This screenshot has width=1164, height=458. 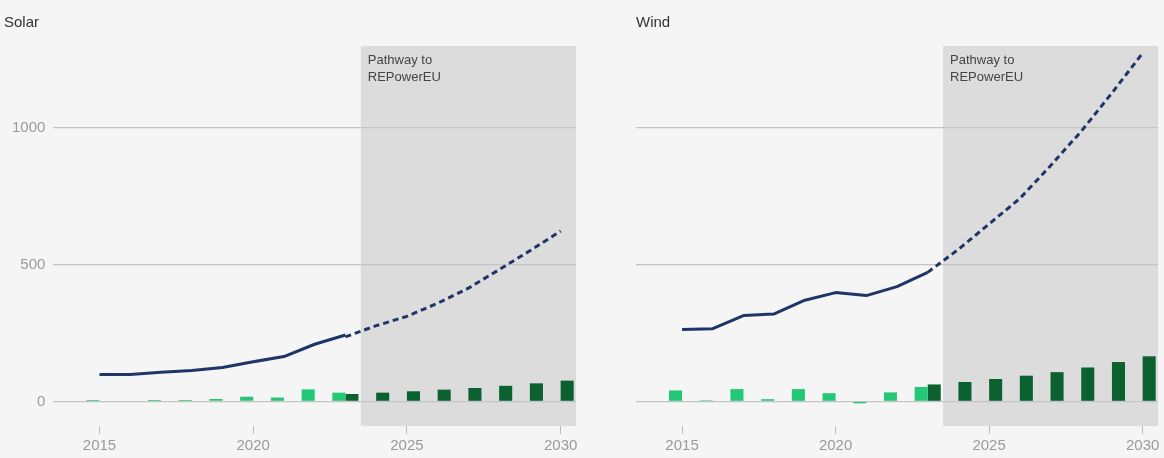 What do you see at coordinates (41, 400) in the screenshot?
I see `y-tick-label: 0` at bounding box center [41, 400].